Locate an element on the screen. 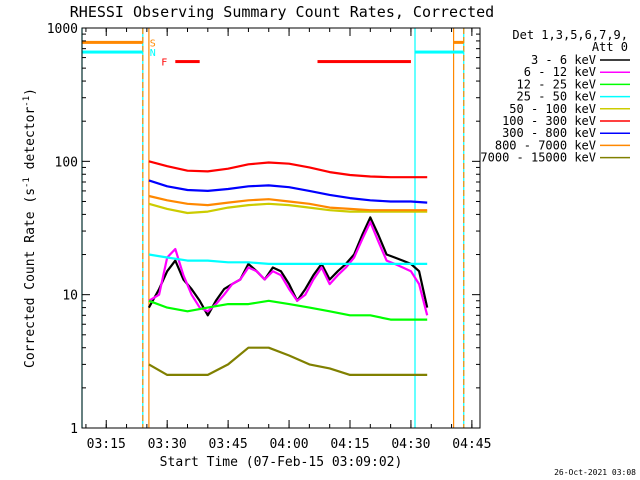  x-tick-label: 04:00 is located at coordinates (288, 444).